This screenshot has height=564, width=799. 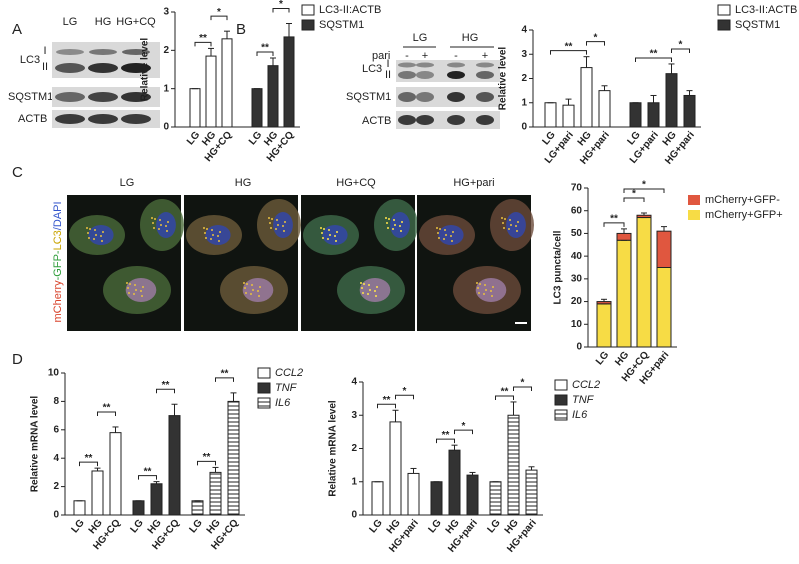 I want to click on panel-label: A, so click(x=17, y=29).